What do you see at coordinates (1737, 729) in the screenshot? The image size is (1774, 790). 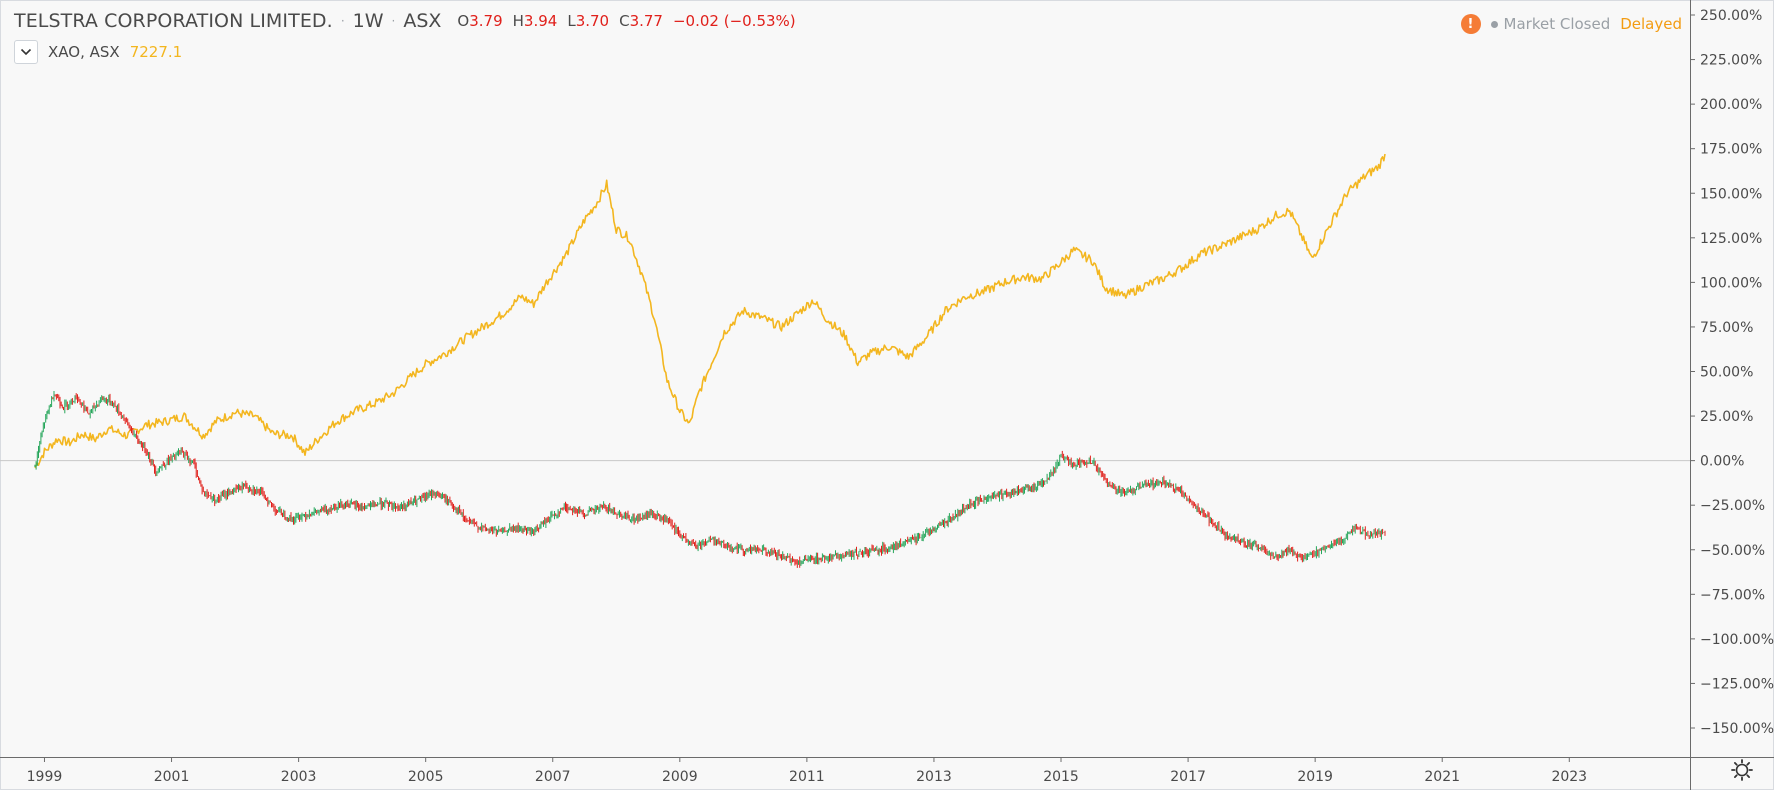 I see `y-tick-label: −150.00%` at bounding box center [1737, 729].